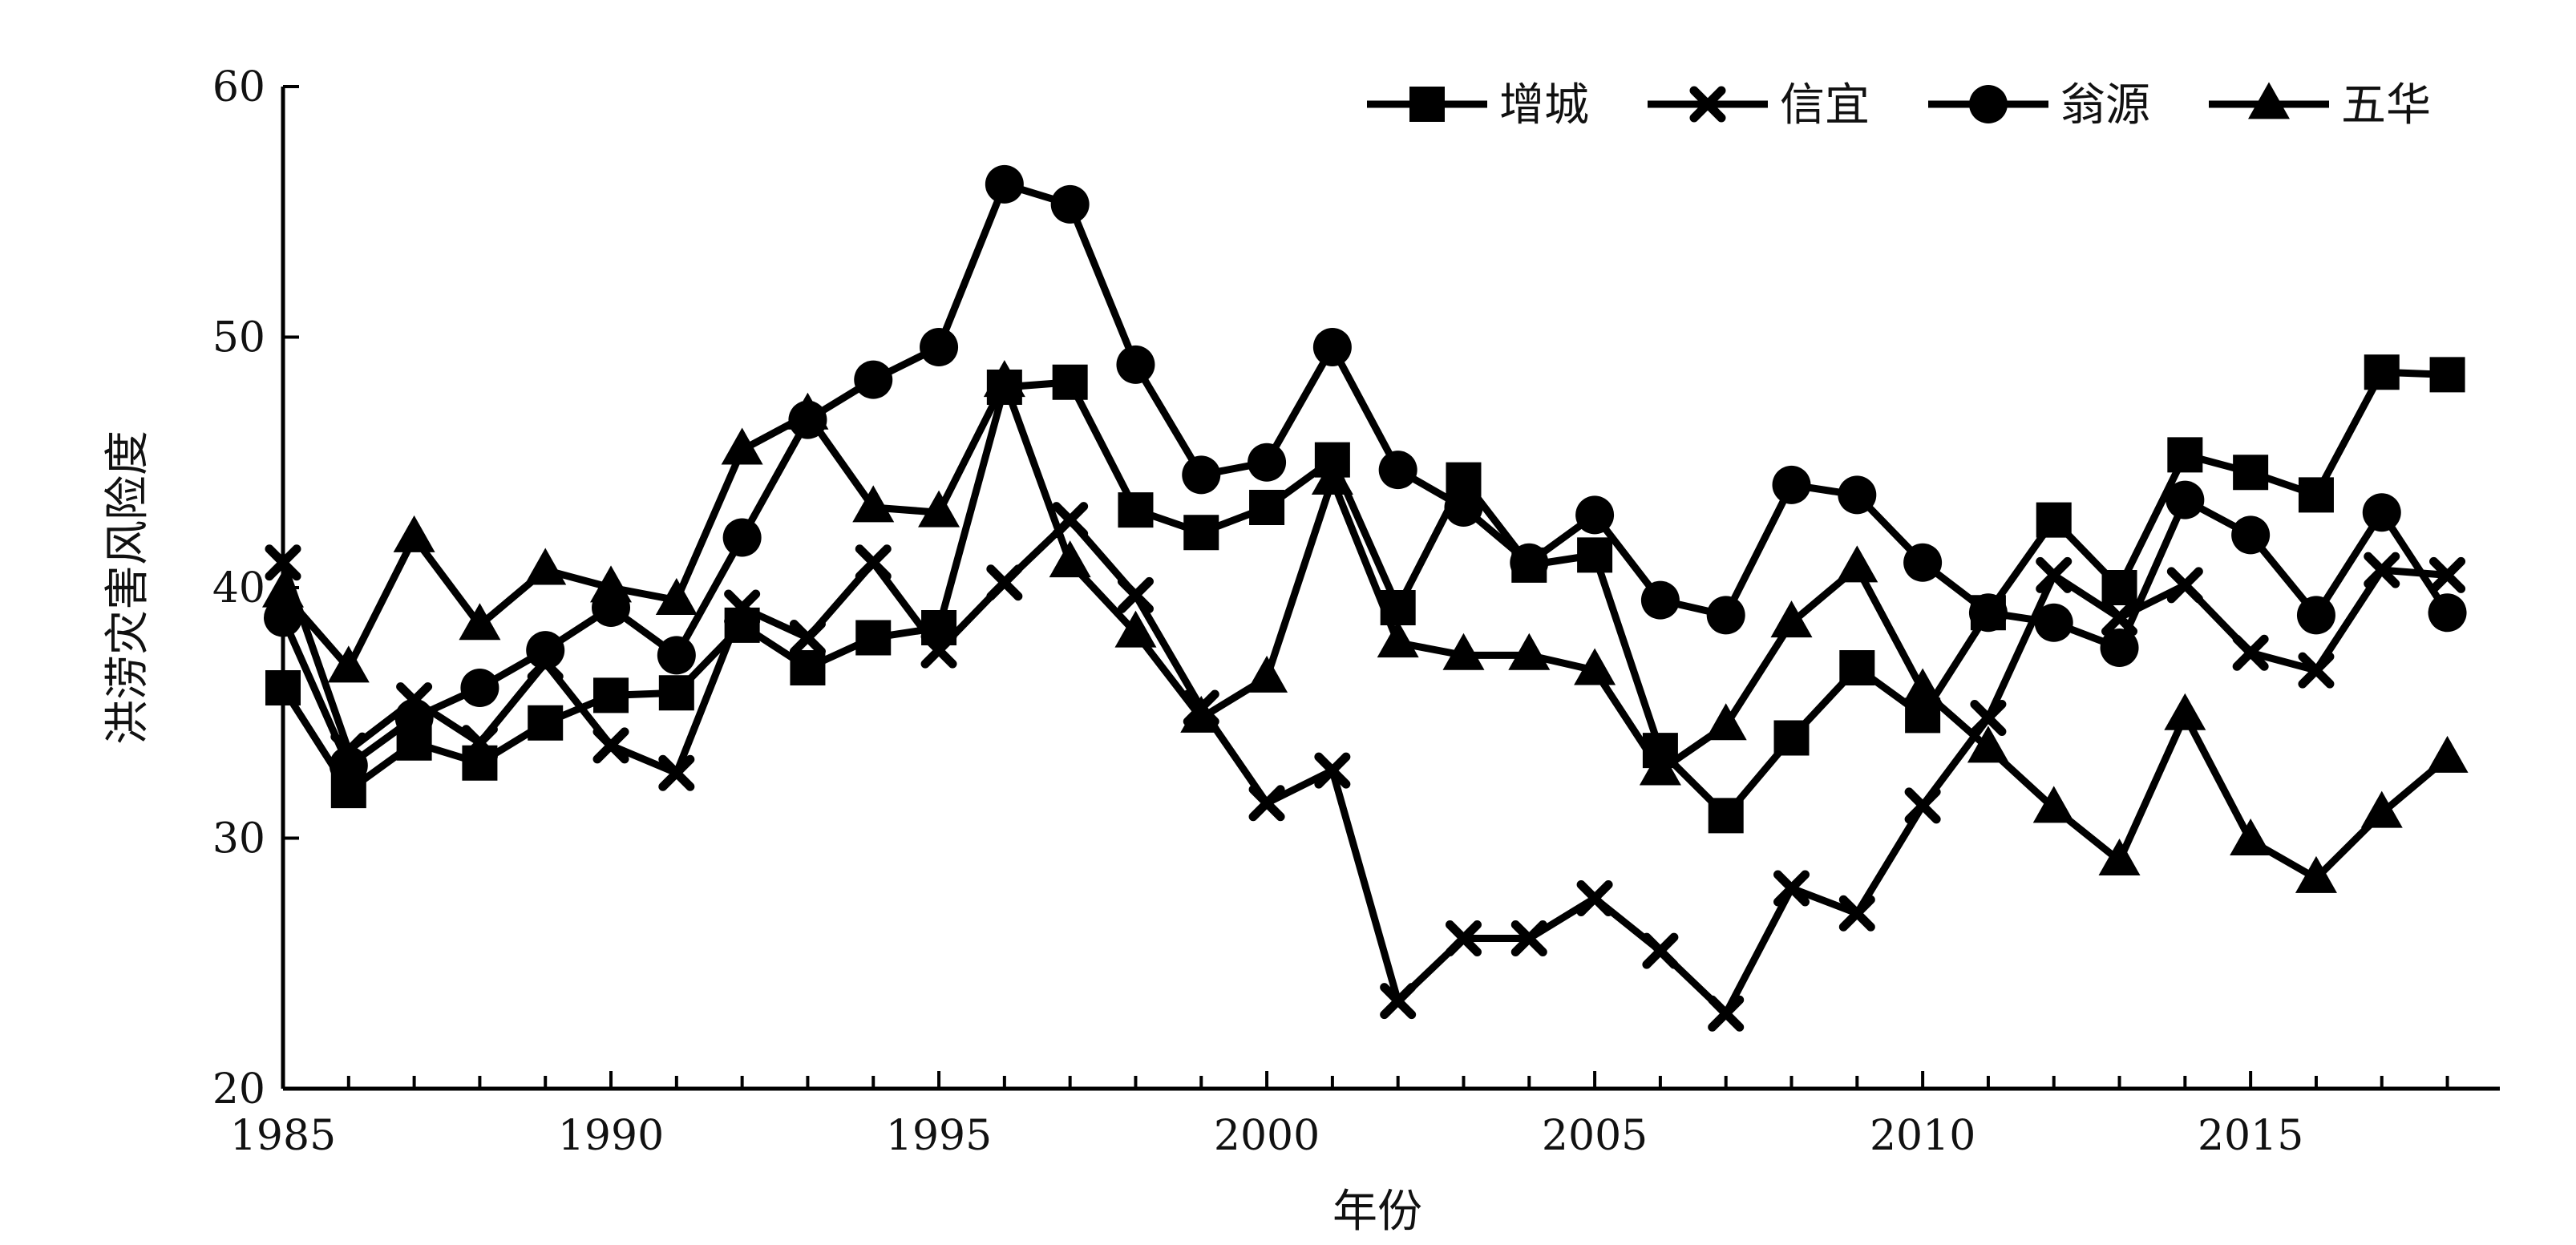 Image resolution: width=2576 pixels, height=1245 pixels. What do you see at coordinates (479, 688) in the screenshot?
I see `data-point-3-1988` at bounding box center [479, 688].